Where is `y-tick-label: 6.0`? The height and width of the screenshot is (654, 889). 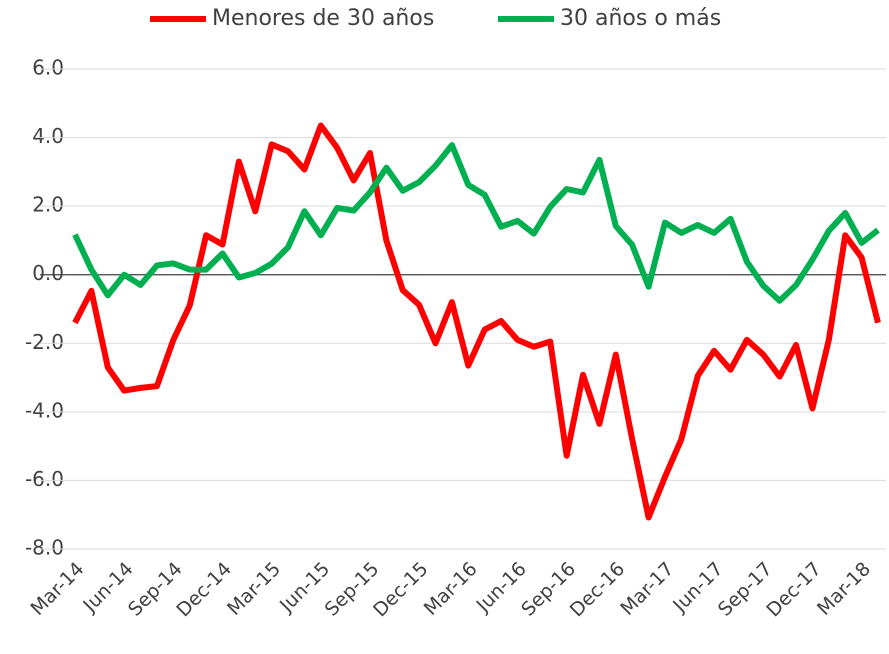 y-tick-label: 6.0 is located at coordinates (48, 68).